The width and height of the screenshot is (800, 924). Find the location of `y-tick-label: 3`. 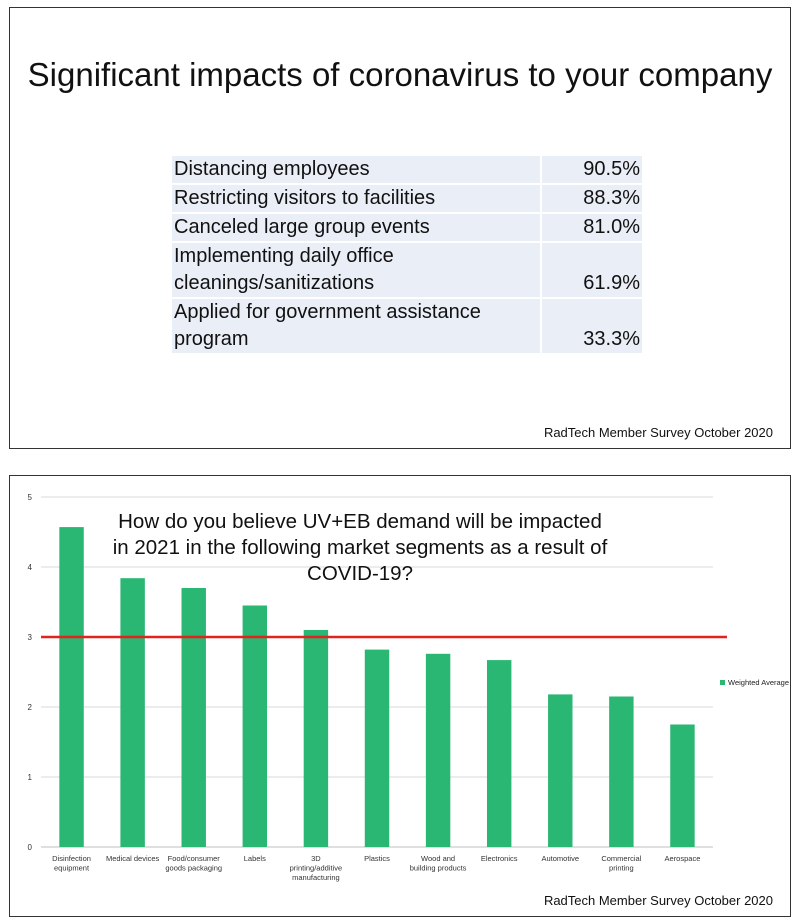

y-tick-label: 3 is located at coordinates (30, 637).